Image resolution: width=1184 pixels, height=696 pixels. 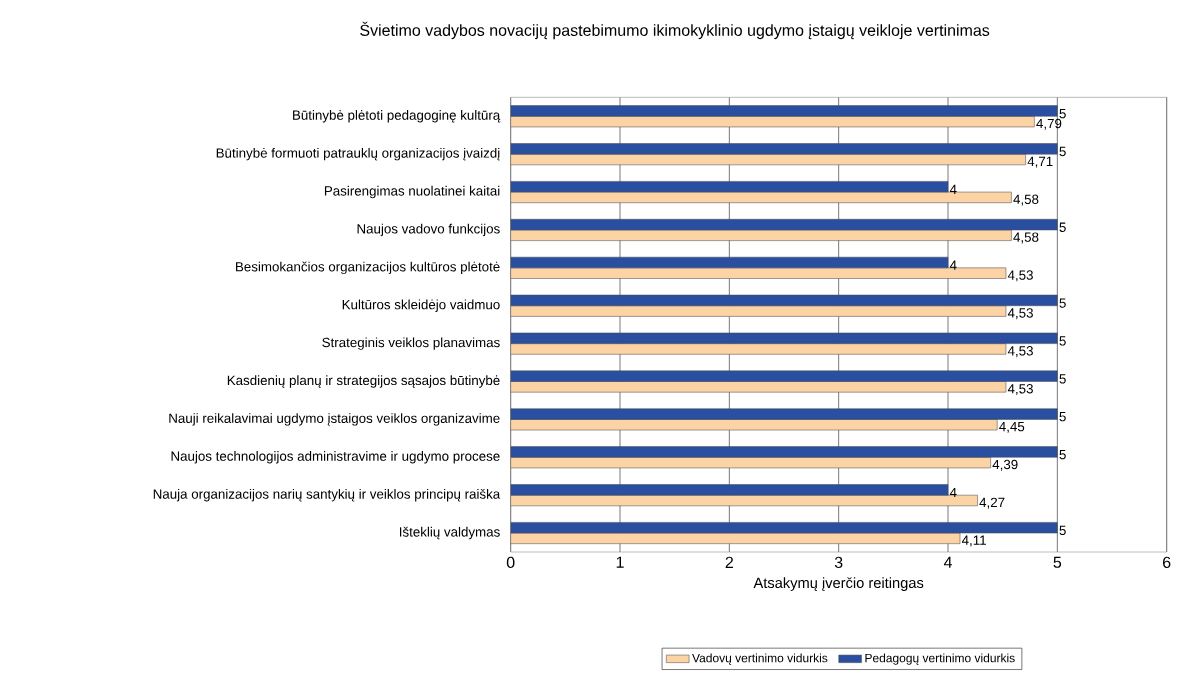 I want to click on x-tick-label: 1, so click(x=620, y=562).